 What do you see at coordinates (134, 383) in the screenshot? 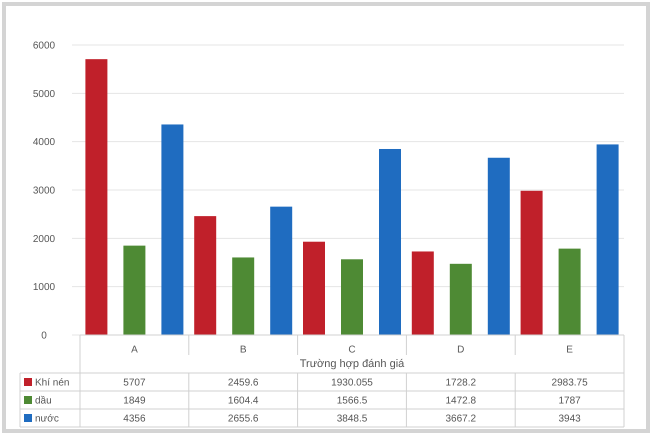
I see `data-label: 5707` at bounding box center [134, 383].